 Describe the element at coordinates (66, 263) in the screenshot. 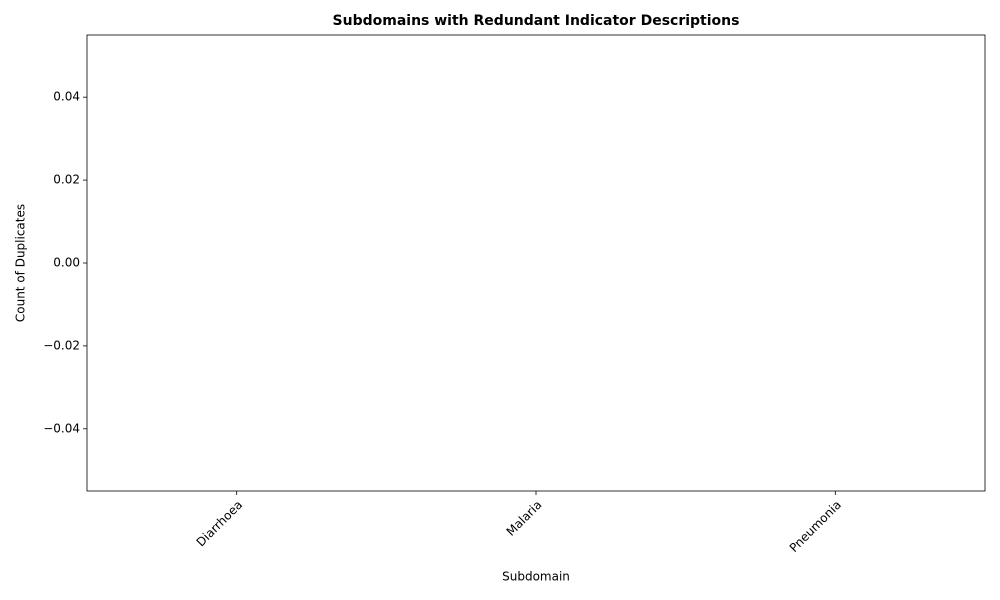

I see `y-tick-label: 0.00` at that location.